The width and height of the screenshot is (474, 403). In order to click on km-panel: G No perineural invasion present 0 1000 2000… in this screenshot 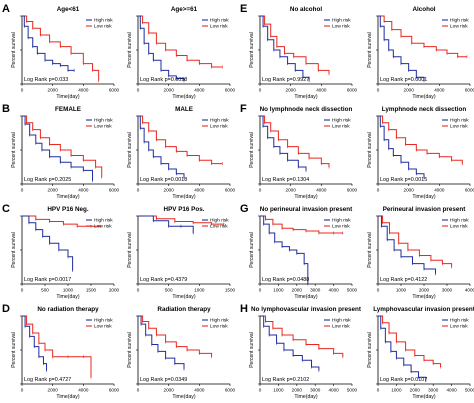, I will do `click(299, 251)`.